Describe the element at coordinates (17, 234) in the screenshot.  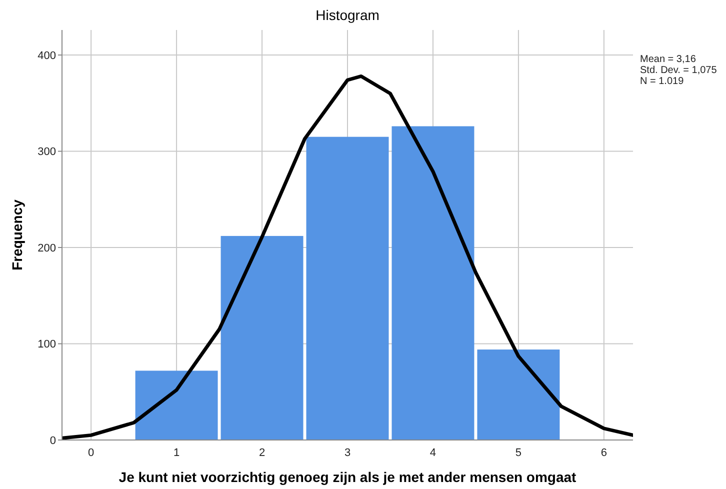
I see `y-axis-title: Frequency` at that location.